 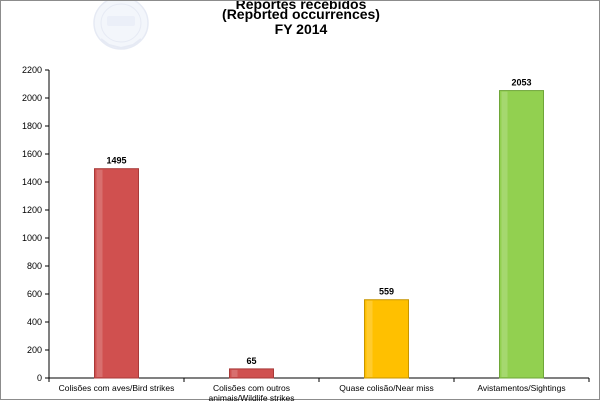 What do you see at coordinates (34, 322) in the screenshot?
I see `y-tick-label: 400` at bounding box center [34, 322].